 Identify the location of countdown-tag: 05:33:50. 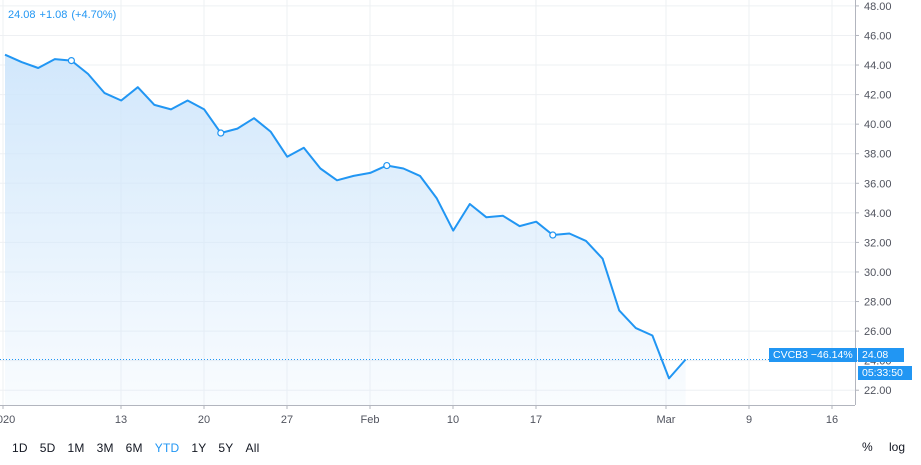
(885, 373).